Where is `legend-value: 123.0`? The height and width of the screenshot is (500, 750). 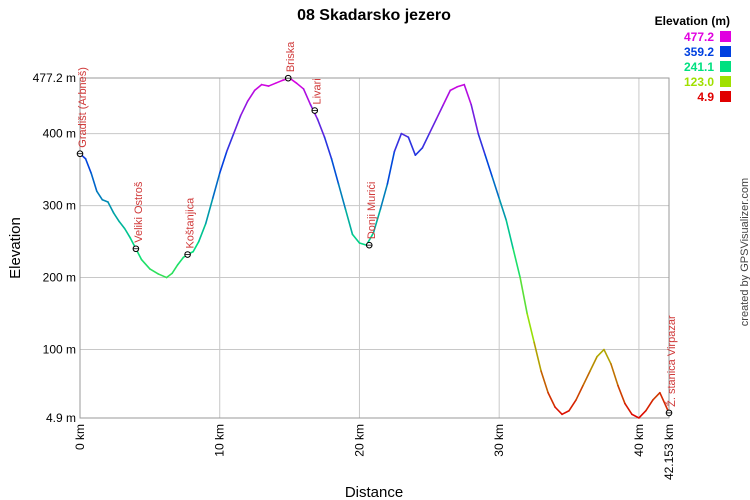 legend-value: 123.0 is located at coordinates (699, 82).